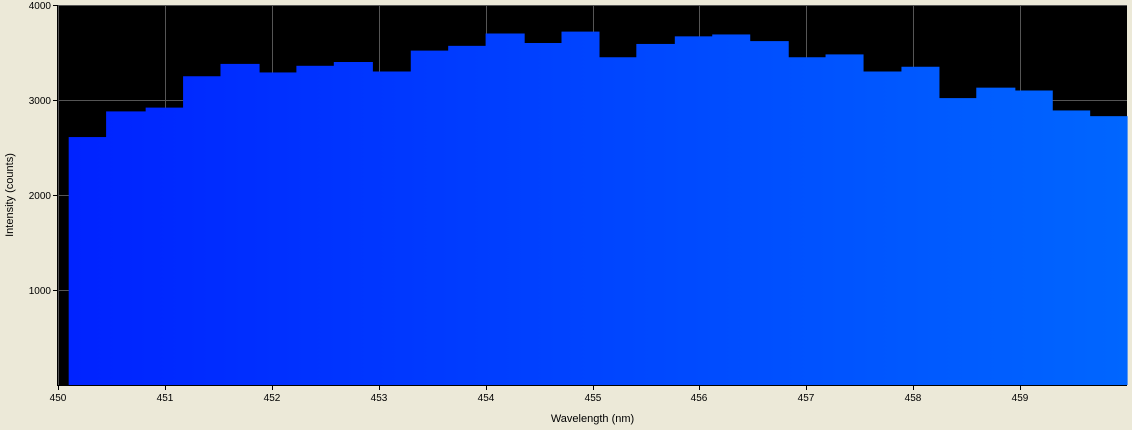  What do you see at coordinates (806, 398) in the screenshot?
I see `x-tick-label: 457` at bounding box center [806, 398].